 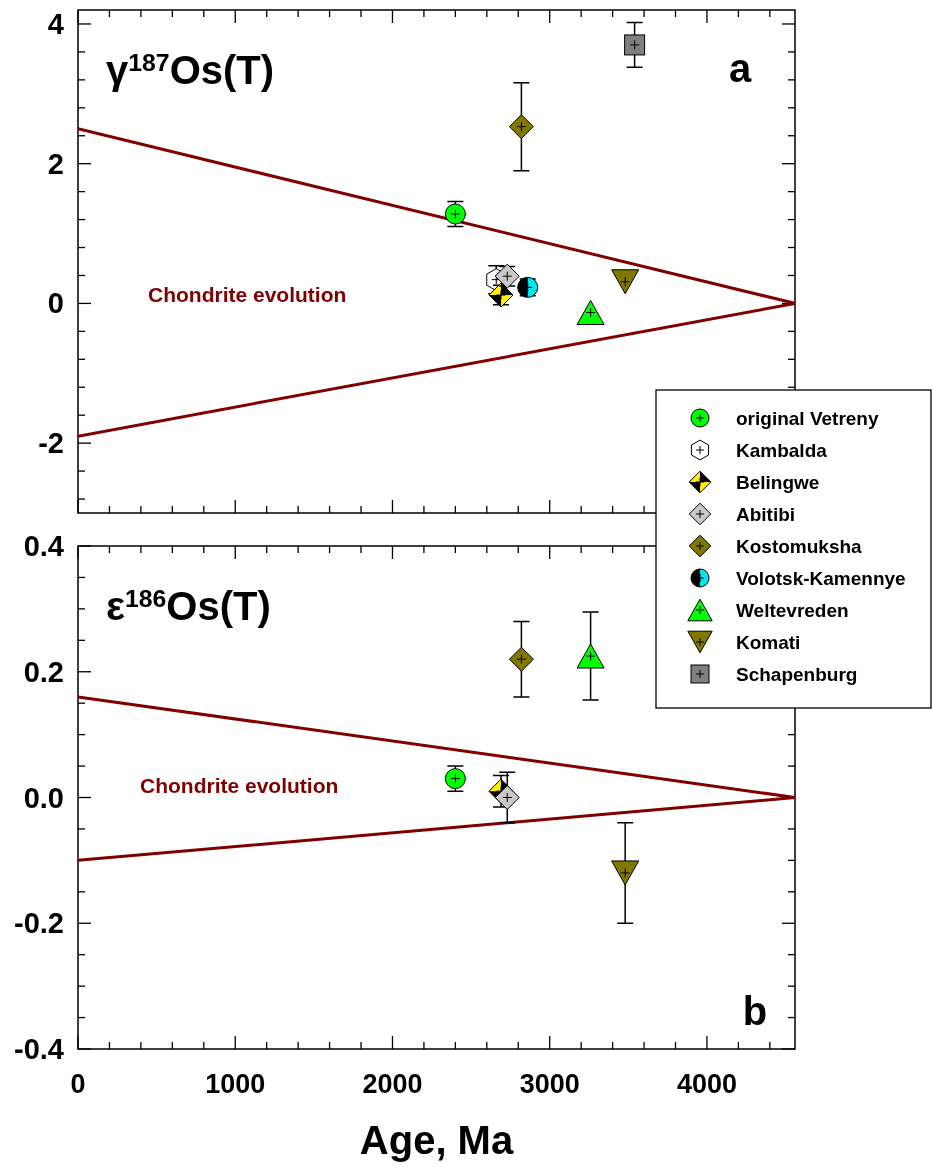 I want to click on legend-label: Weltevreden, so click(x=792, y=610).